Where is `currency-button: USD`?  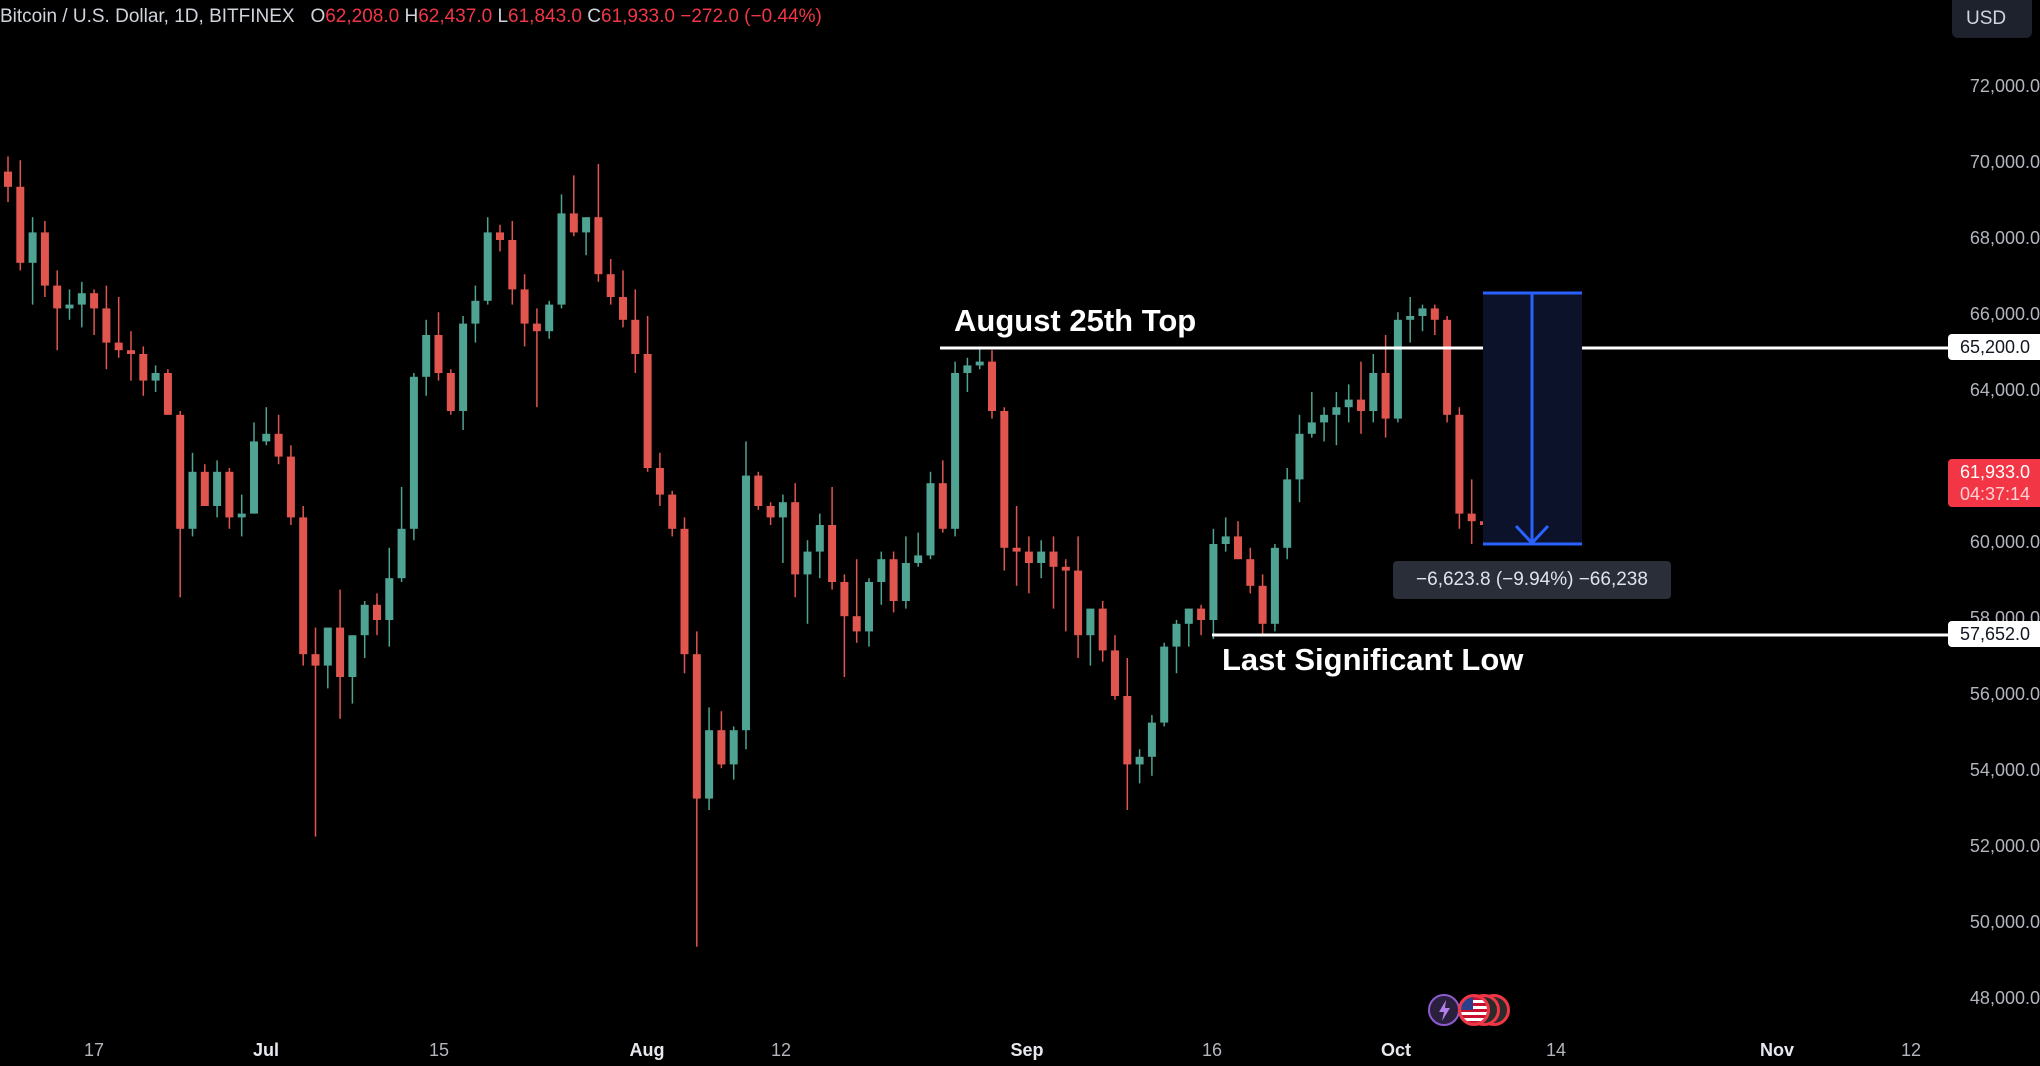 currency-button: USD is located at coordinates (1992, 19).